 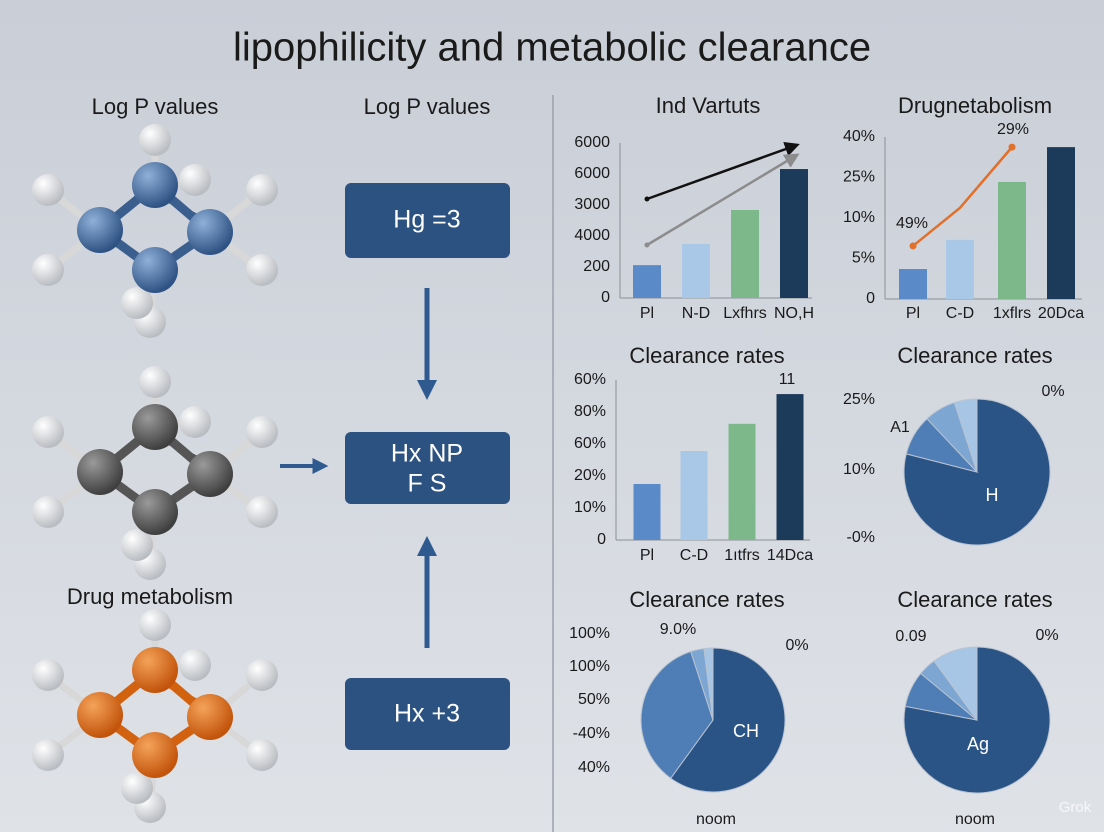 What do you see at coordinates (912, 223) in the screenshot?
I see `annotation: 49%` at bounding box center [912, 223].